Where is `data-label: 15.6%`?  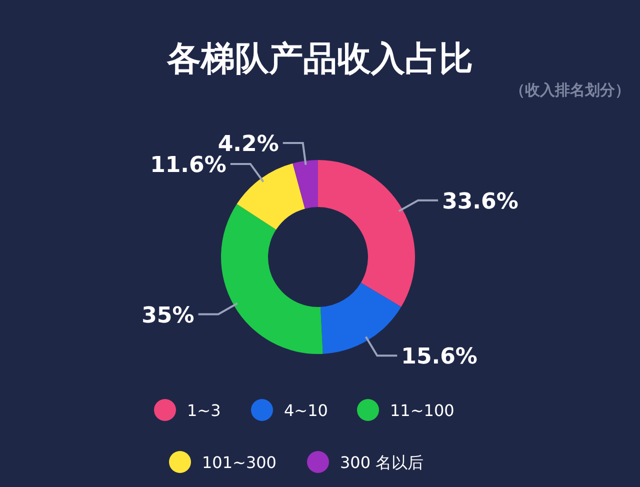 data-label: 15.6% is located at coordinates (439, 357).